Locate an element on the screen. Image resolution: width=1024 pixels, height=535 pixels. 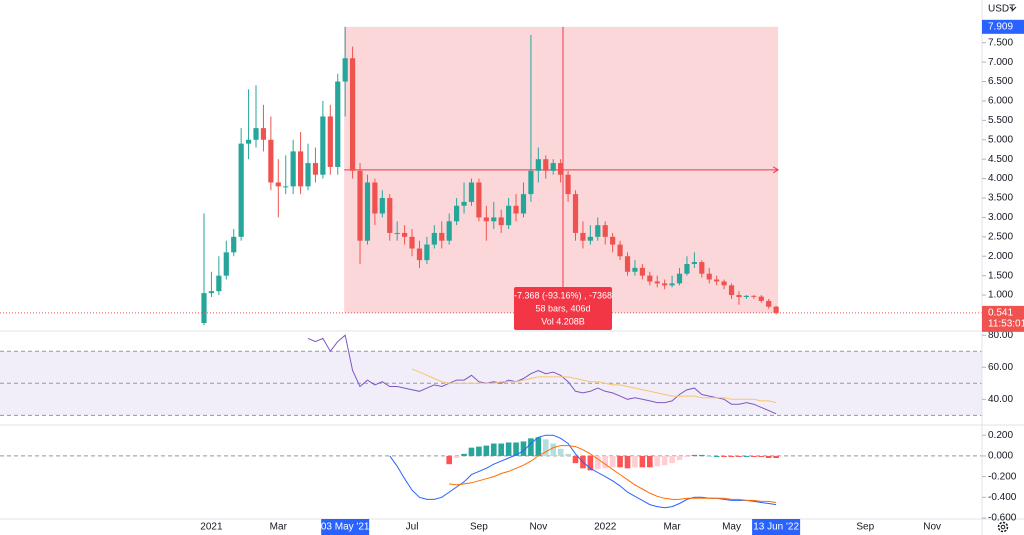
y-tick-label: 0.000 is located at coordinates (1000, 456).